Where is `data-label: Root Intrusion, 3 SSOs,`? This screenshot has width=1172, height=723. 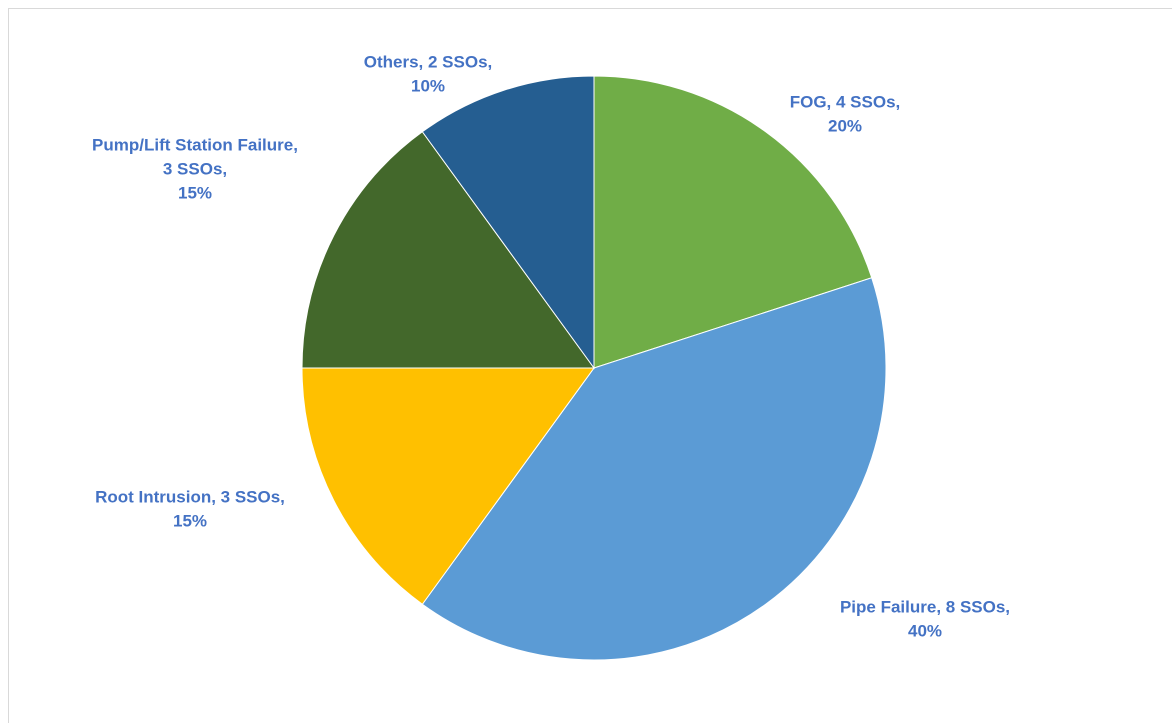 data-label: Root Intrusion, 3 SSOs, is located at coordinates (190, 496).